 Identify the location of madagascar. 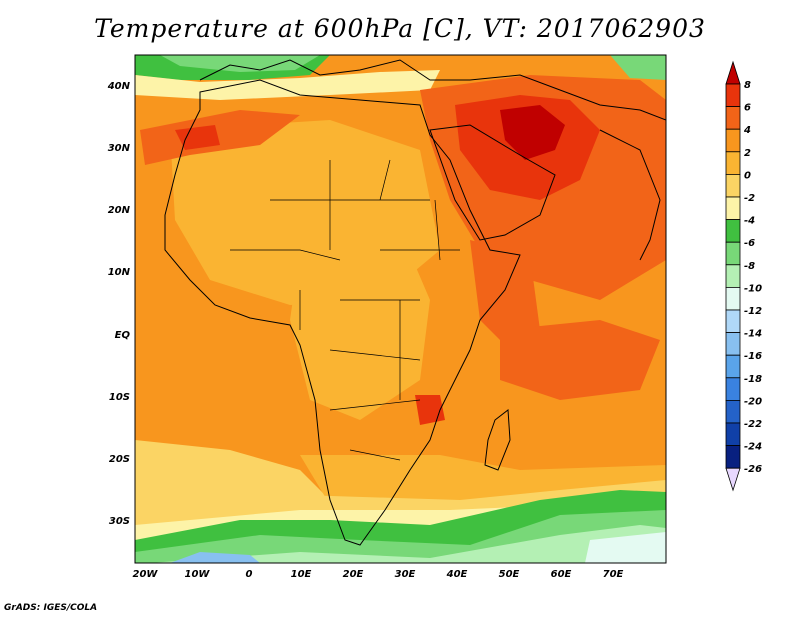
(497, 440).